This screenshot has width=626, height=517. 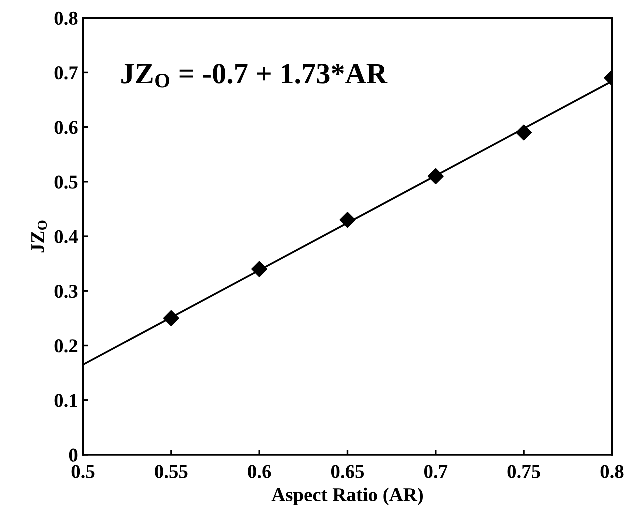 I want to click on y-tick-label: 0.6, so click(x=66, y=127).